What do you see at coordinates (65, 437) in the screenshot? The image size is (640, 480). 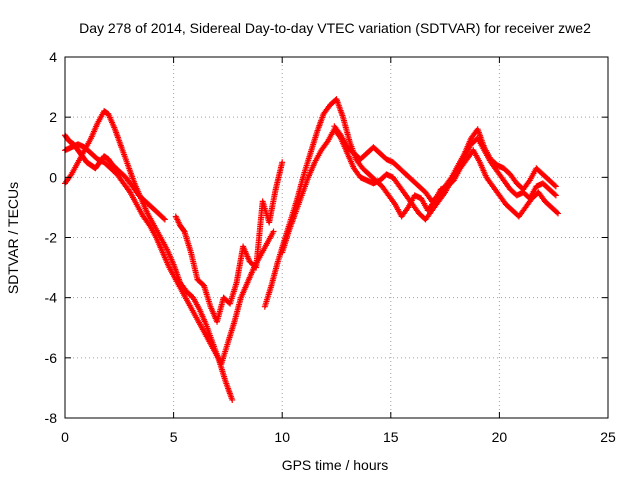 I see `x-tick-label: 0` at bounding box center [65, 437].